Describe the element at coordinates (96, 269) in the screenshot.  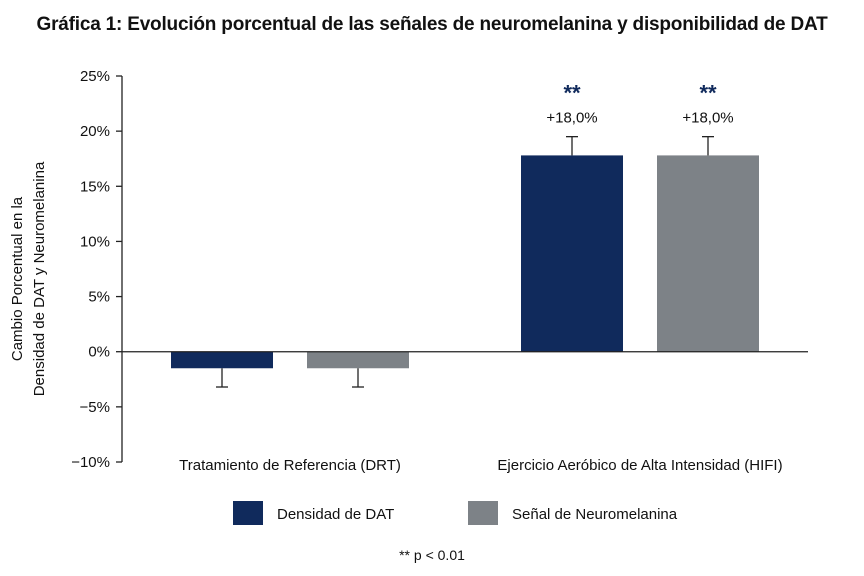
I see `y-axis-ticks: 25% 20% 15% 10% 5% 0% −5% −10%` at that location.